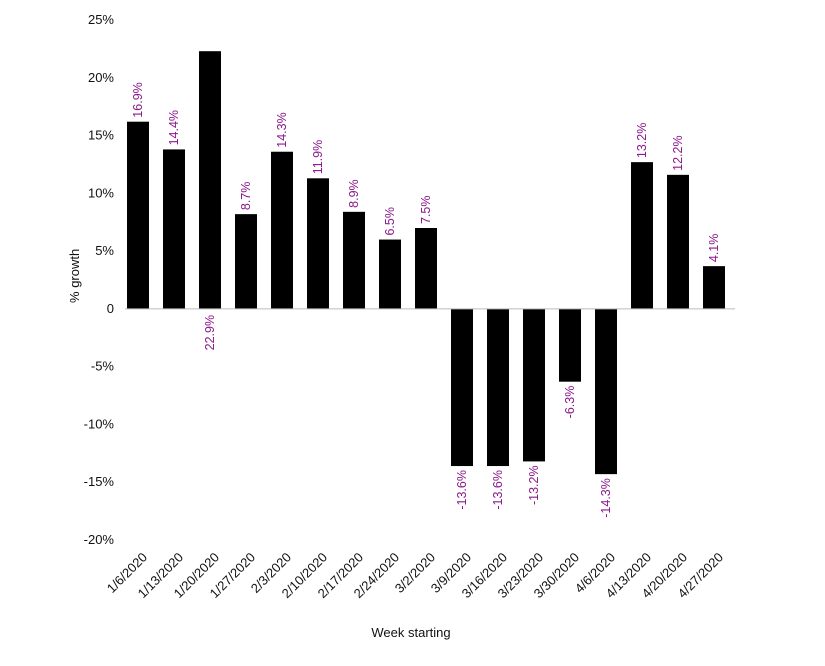 The image size is (825, 666). What do you see at coordinates (101, 77) in the screenshot?
I see `y-tick-label: 20%` at bounding box center [101, 77].